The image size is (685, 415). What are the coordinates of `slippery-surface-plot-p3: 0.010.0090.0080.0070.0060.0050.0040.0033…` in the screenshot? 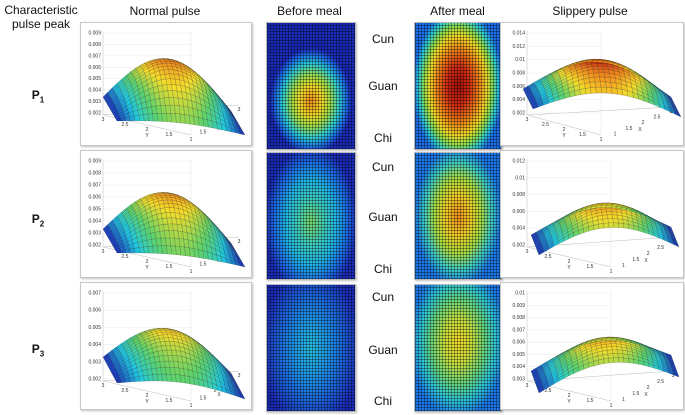 It's located at (596, 350).